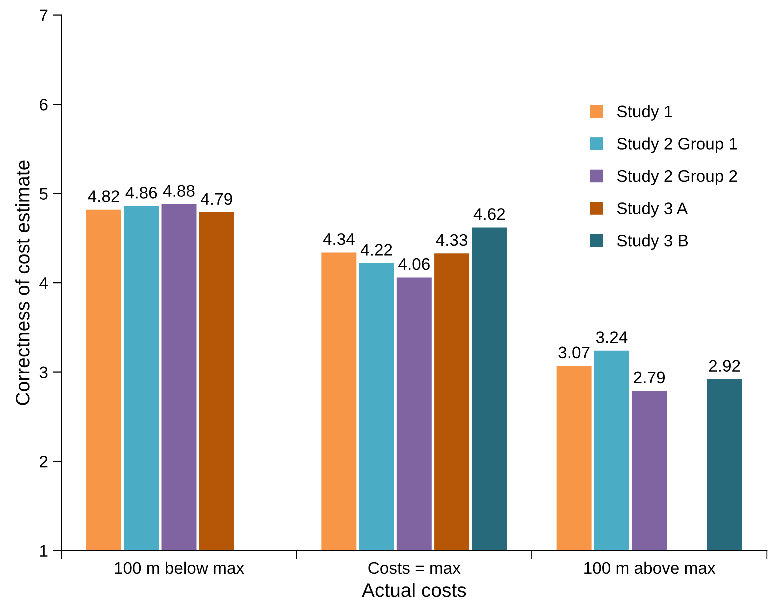 The height and width of the screenshot is (612, 771). Describe the element at coordinates (490, 214) in the screenshot. I see `data-label: 4.62` at that location.